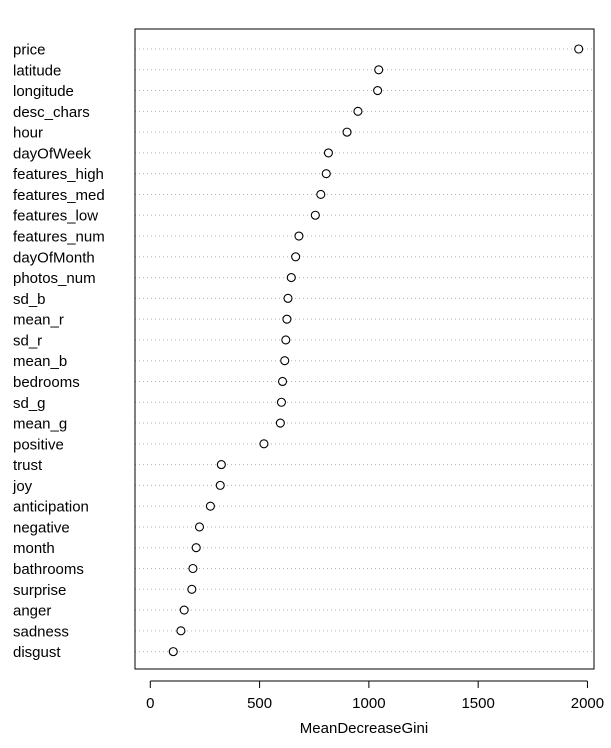 The image size is (611, 748). What do you see at coordinates (39, 590) in the screenshot?
I see `category-label: surprise` at bounding box center [39, 590].